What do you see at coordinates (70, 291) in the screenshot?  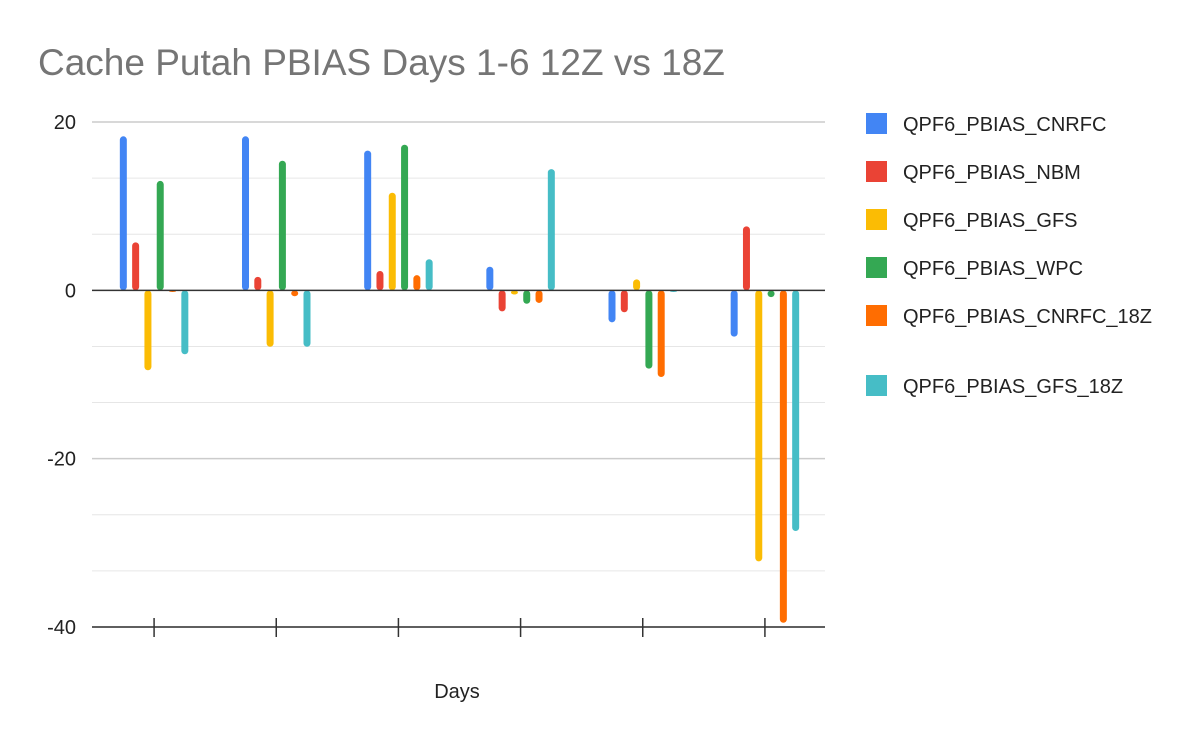 I see `y-tick-label: 0` at bounding box center [70, 291].